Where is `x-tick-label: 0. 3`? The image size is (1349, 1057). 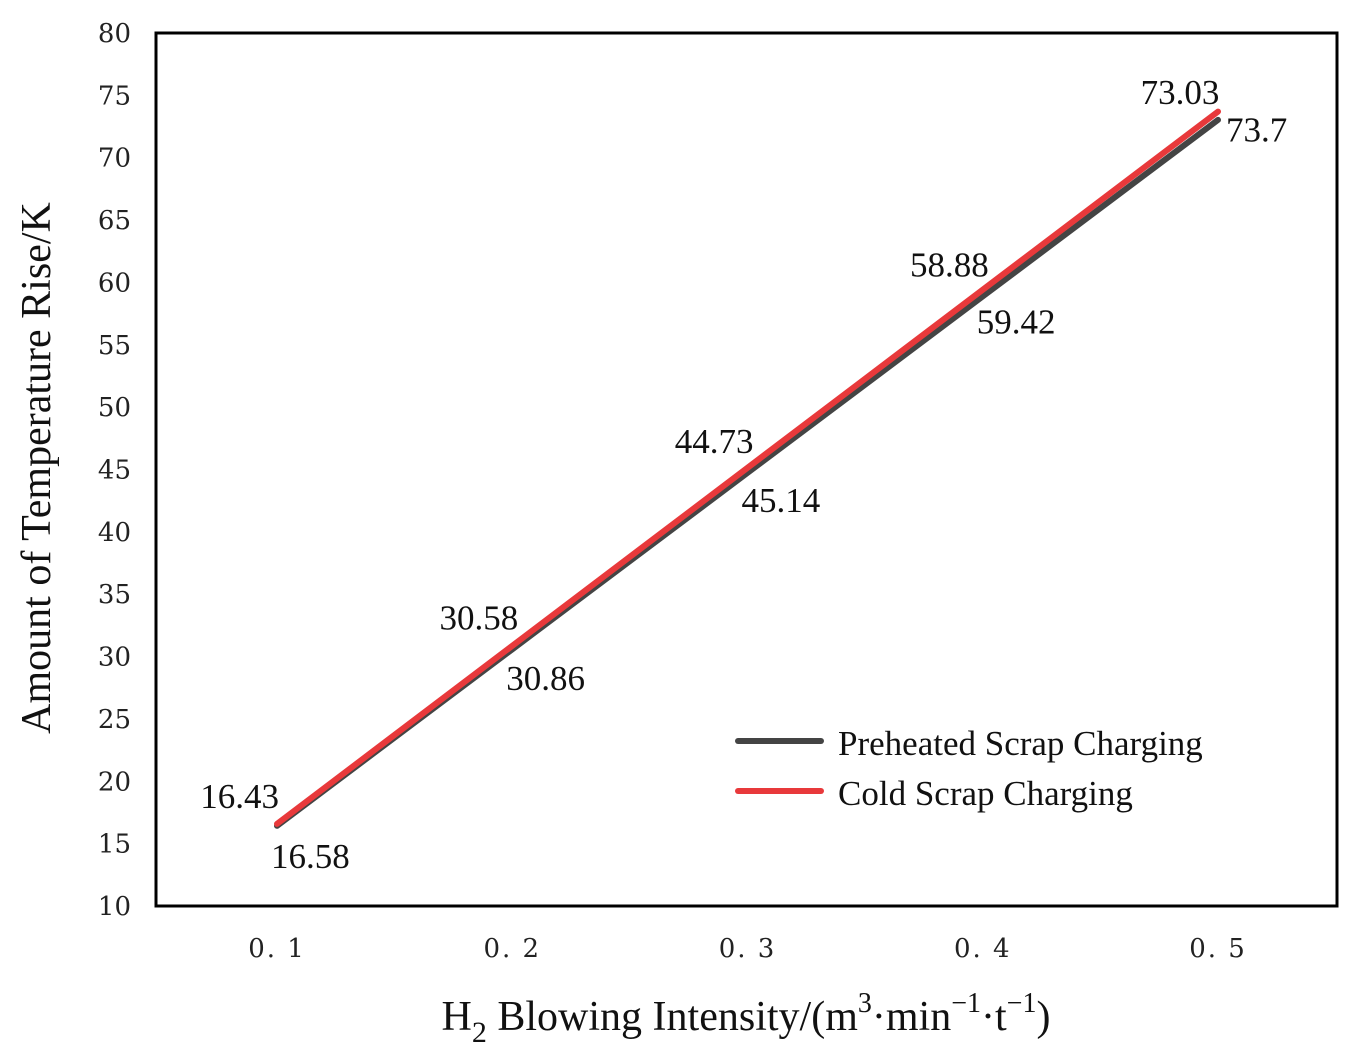 x-tick-label: 0. 3 is located at coordinates (748, 949).